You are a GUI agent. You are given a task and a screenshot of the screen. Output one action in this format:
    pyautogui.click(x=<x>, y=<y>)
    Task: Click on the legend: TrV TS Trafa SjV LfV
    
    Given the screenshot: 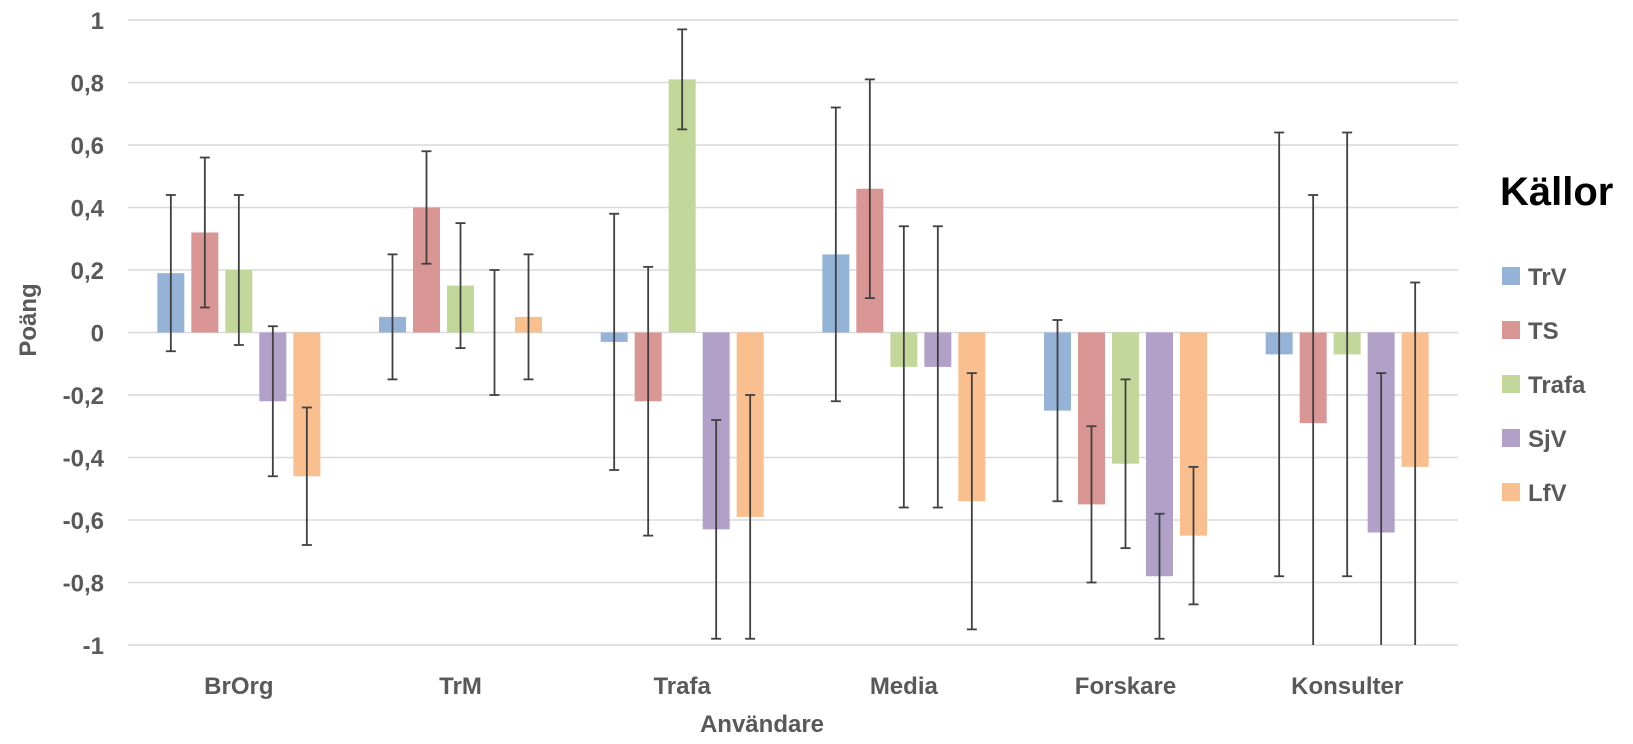 What is the action you would take?
    pyautogui.click(x=1544, y=385)
    